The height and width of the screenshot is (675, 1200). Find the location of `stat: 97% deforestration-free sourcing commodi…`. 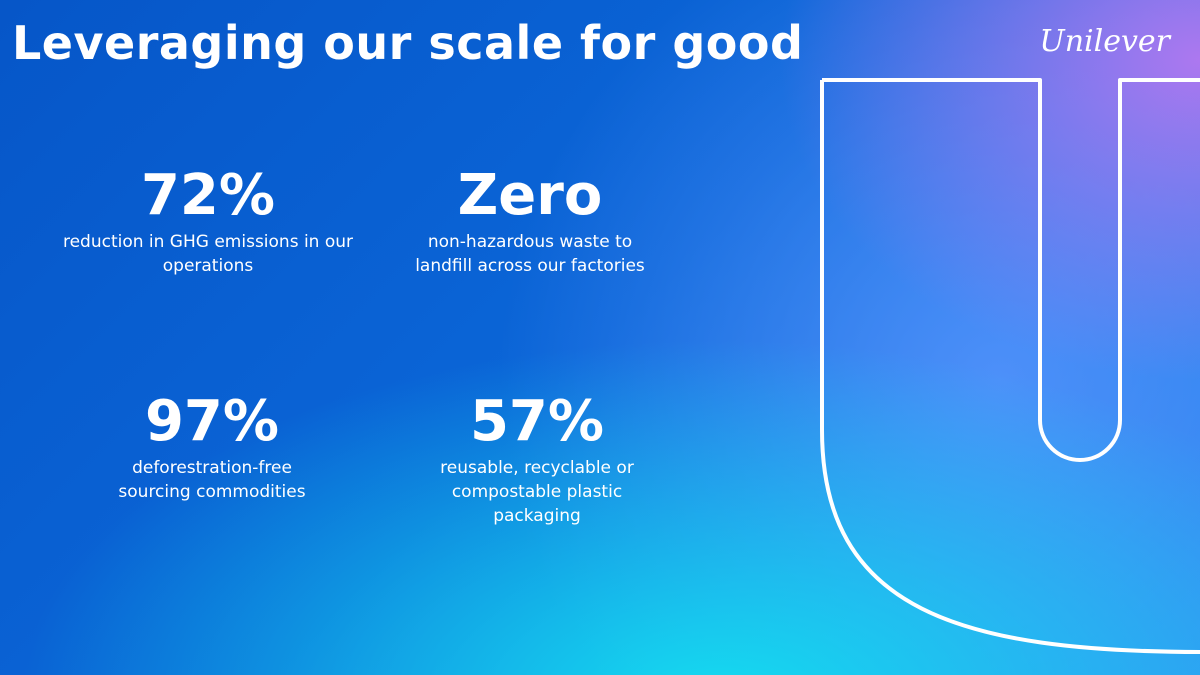

stat: 97% deforestration-free sourcing commodi… is located at coordinates (212, 447).